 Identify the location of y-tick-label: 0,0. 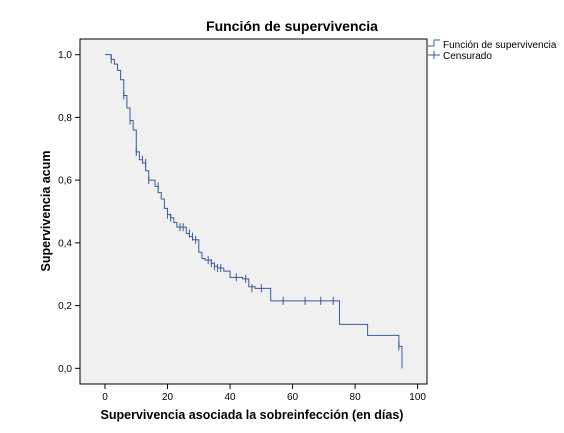
(65, 369).